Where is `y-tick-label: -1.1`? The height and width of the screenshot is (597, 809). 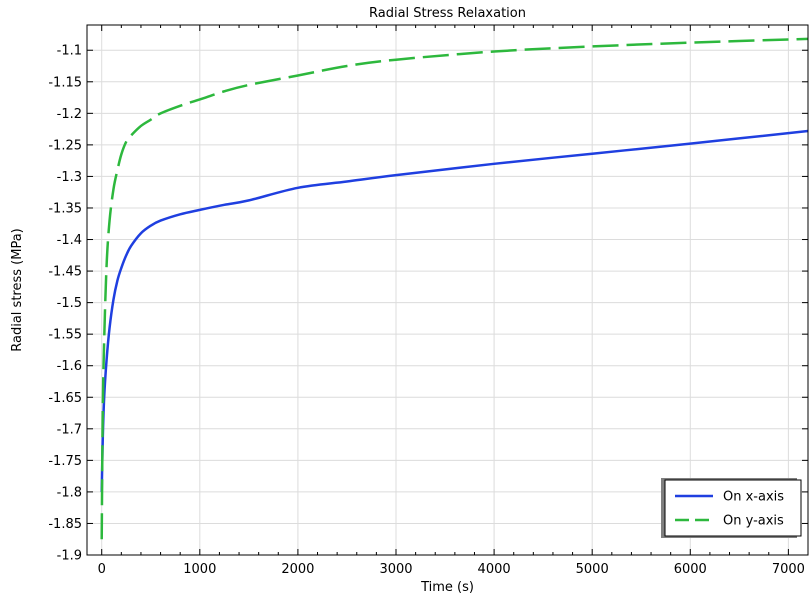
y-tick-label: -1.1 is located at coordinates (69, 51).